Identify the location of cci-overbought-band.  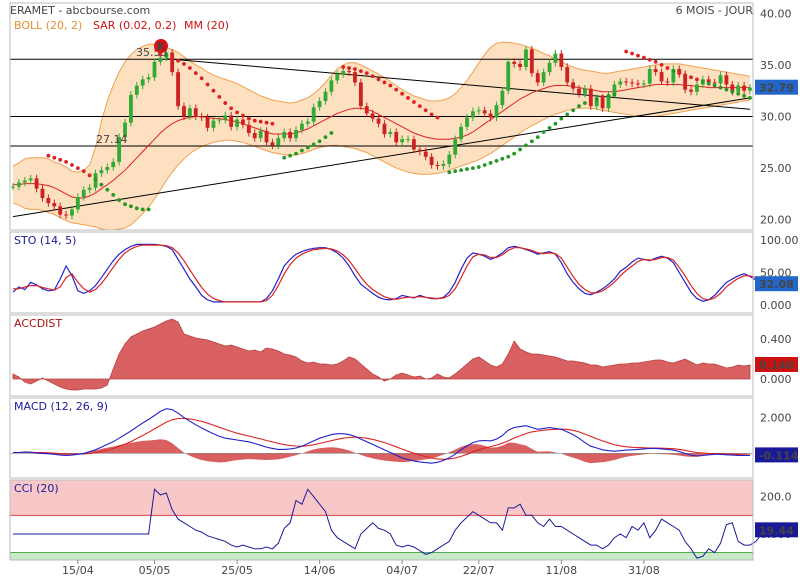
(381, 498).